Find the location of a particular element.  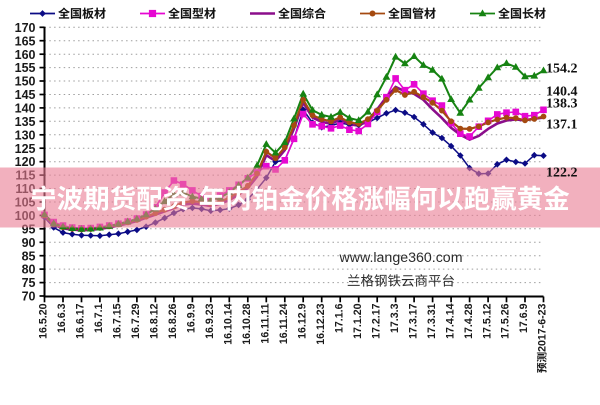

svg-text: 17.5.26 is located at coordinates (506, 320).